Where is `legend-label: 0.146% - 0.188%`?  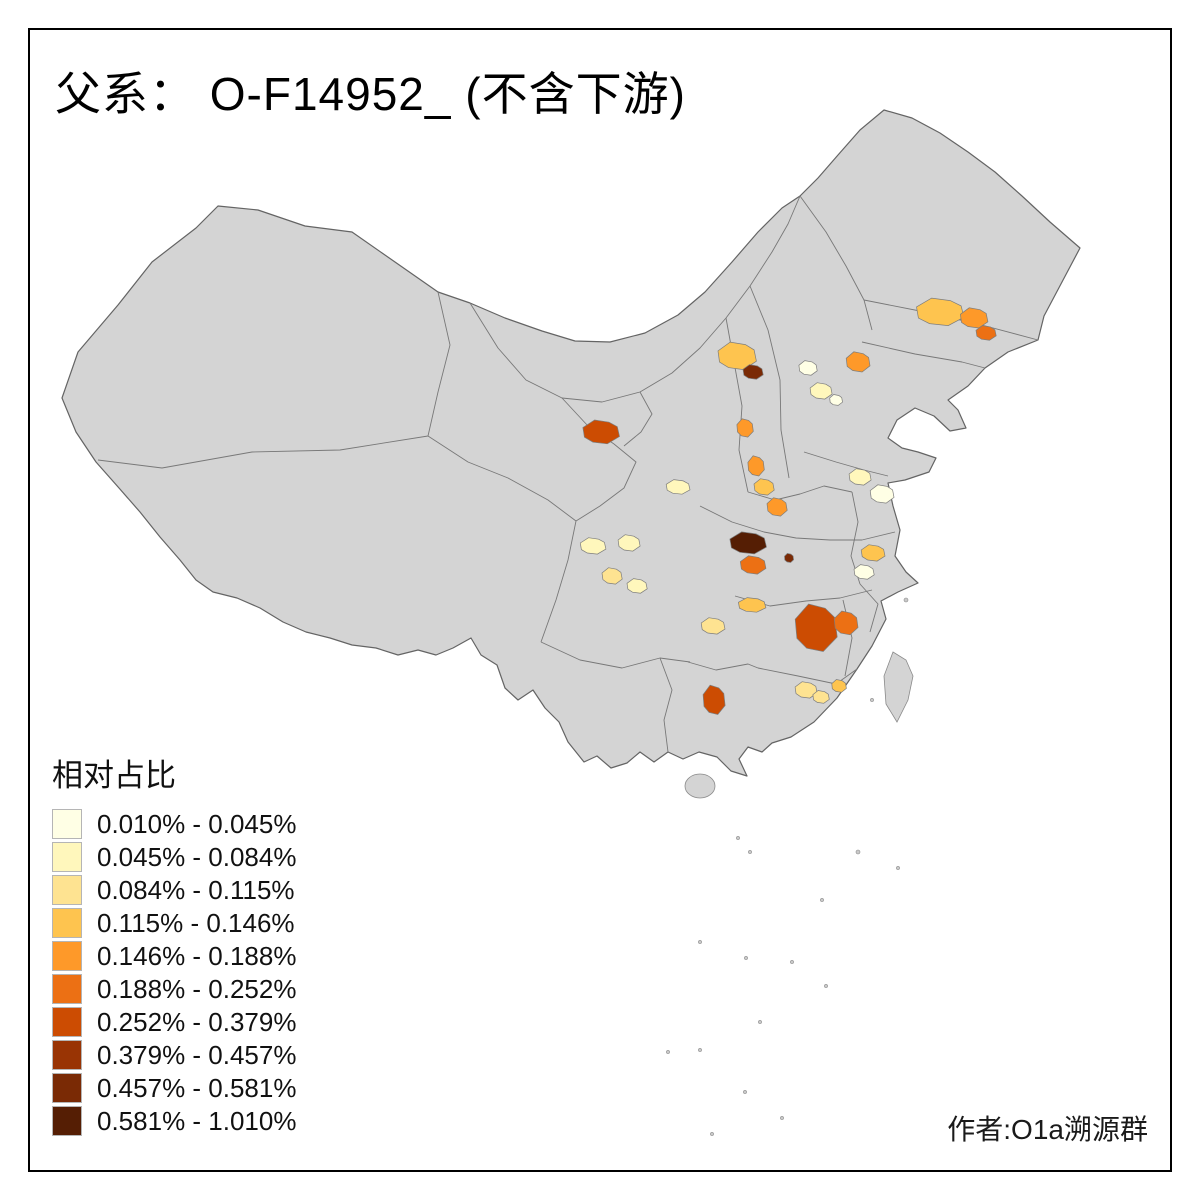 legend-label: 0.146% - 0.188% is located at coordinates (197, 955).